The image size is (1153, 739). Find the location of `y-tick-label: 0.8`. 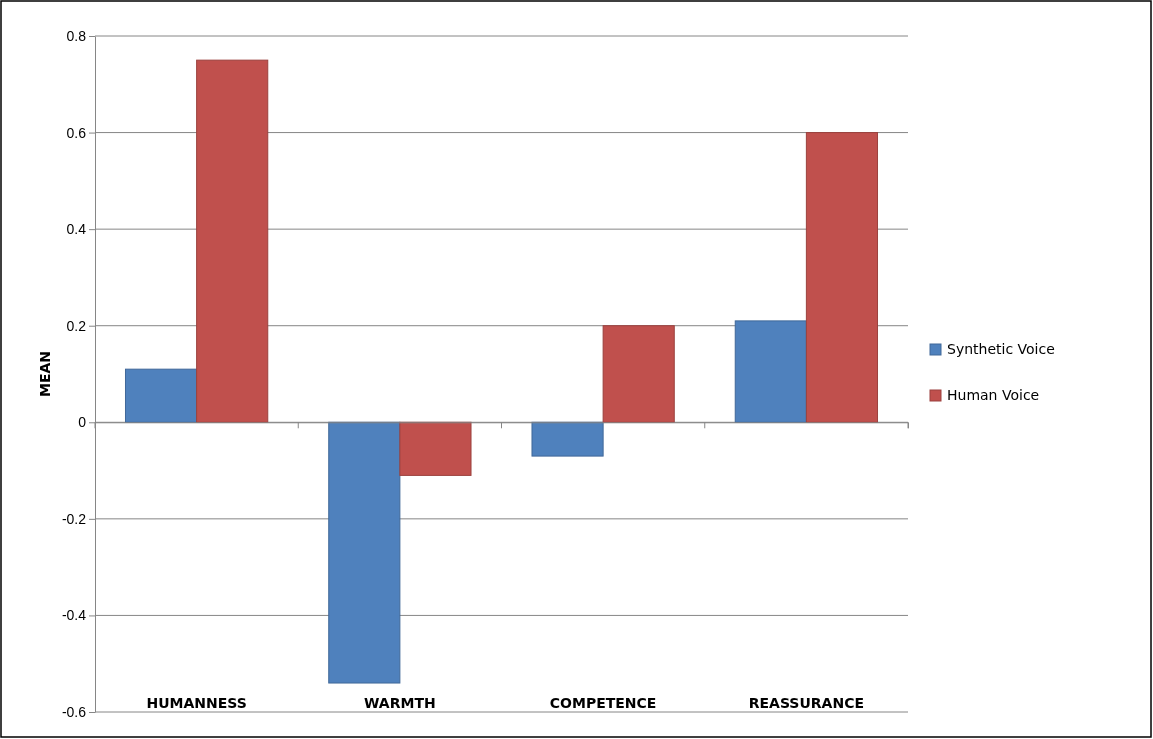

y-tick-label: 0.8 is located at coordinates (76, 35).